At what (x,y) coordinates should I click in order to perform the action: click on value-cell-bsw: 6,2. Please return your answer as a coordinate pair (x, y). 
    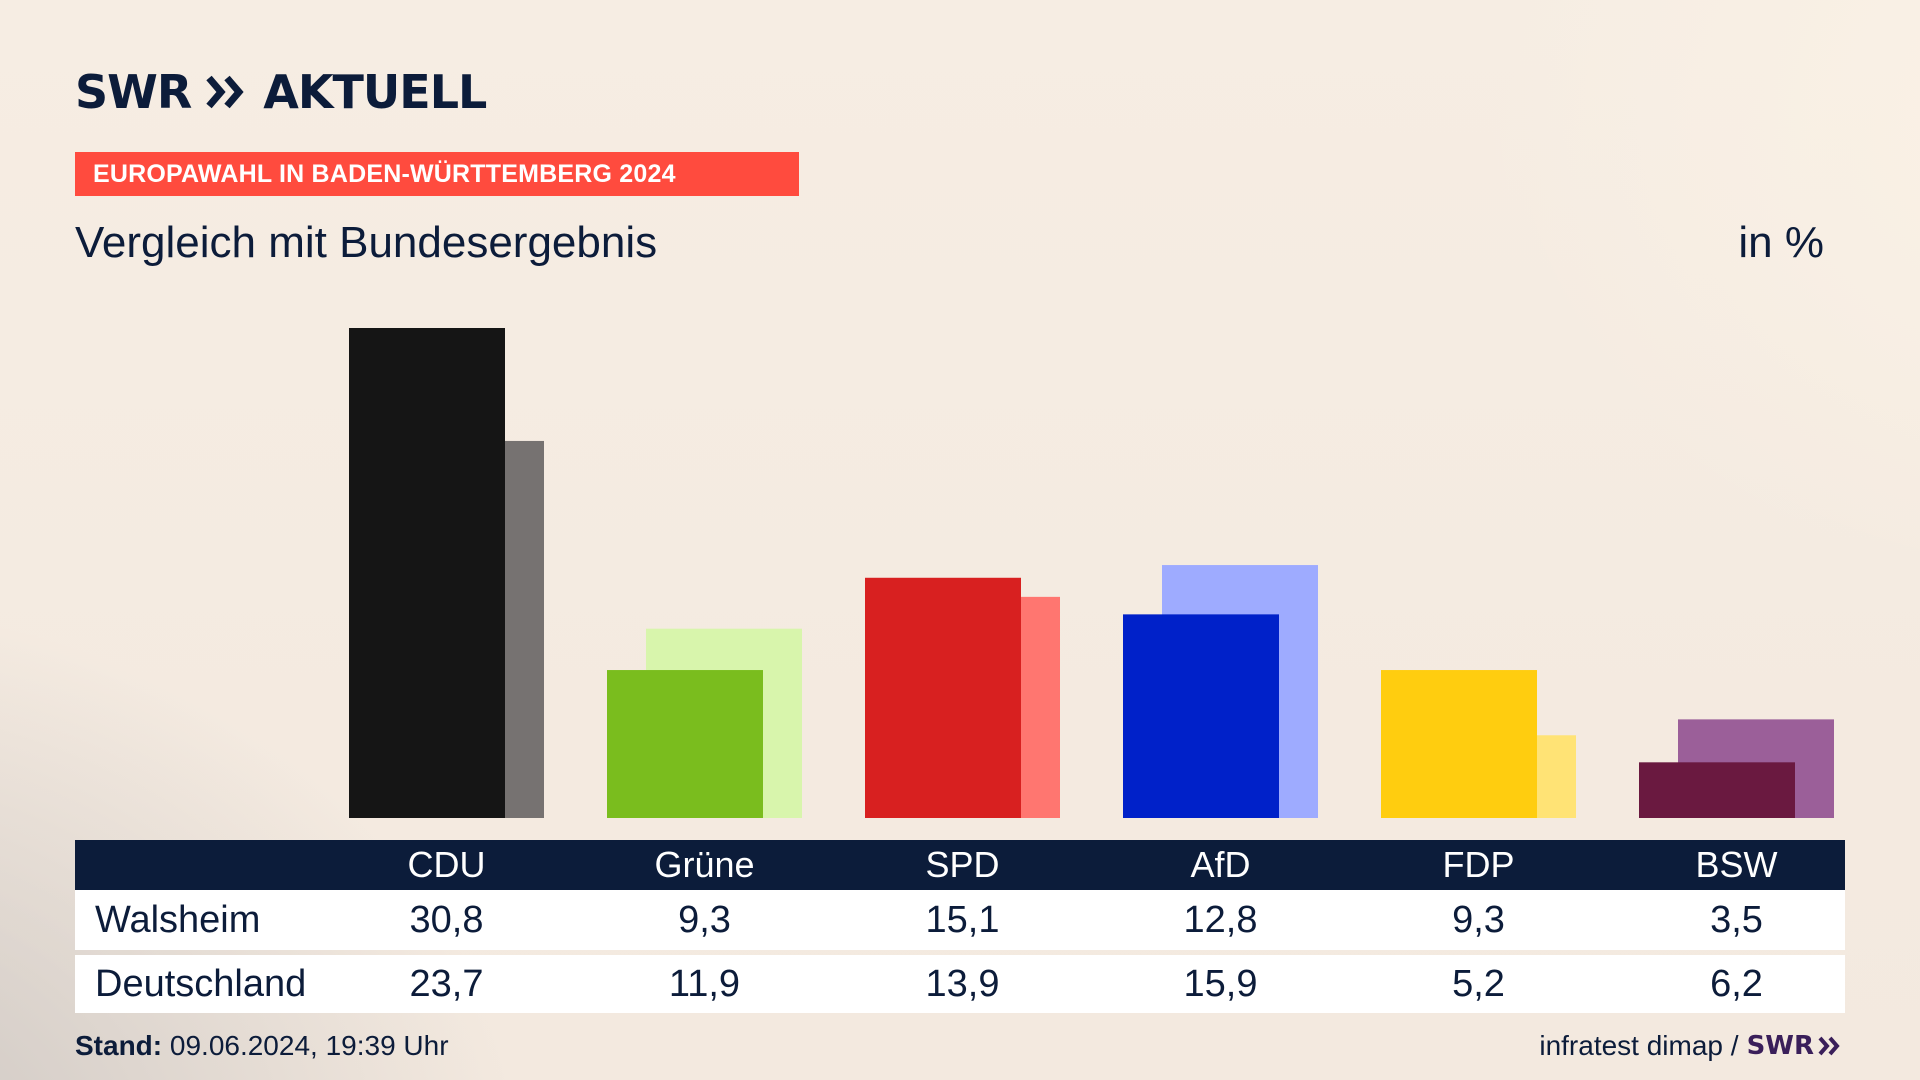
    Looking at the image, I should click on (1736, 983).